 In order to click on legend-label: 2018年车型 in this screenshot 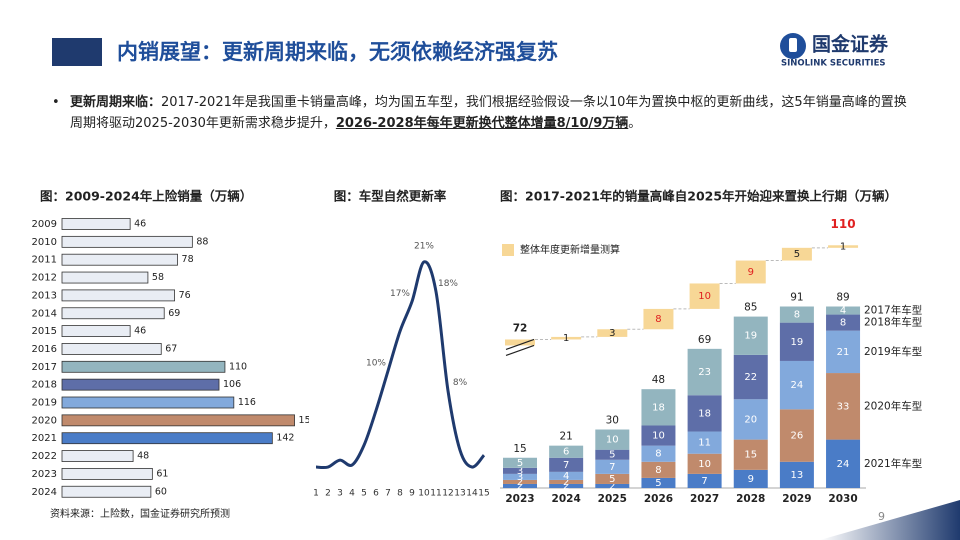, I will do `click(893, 322)`.